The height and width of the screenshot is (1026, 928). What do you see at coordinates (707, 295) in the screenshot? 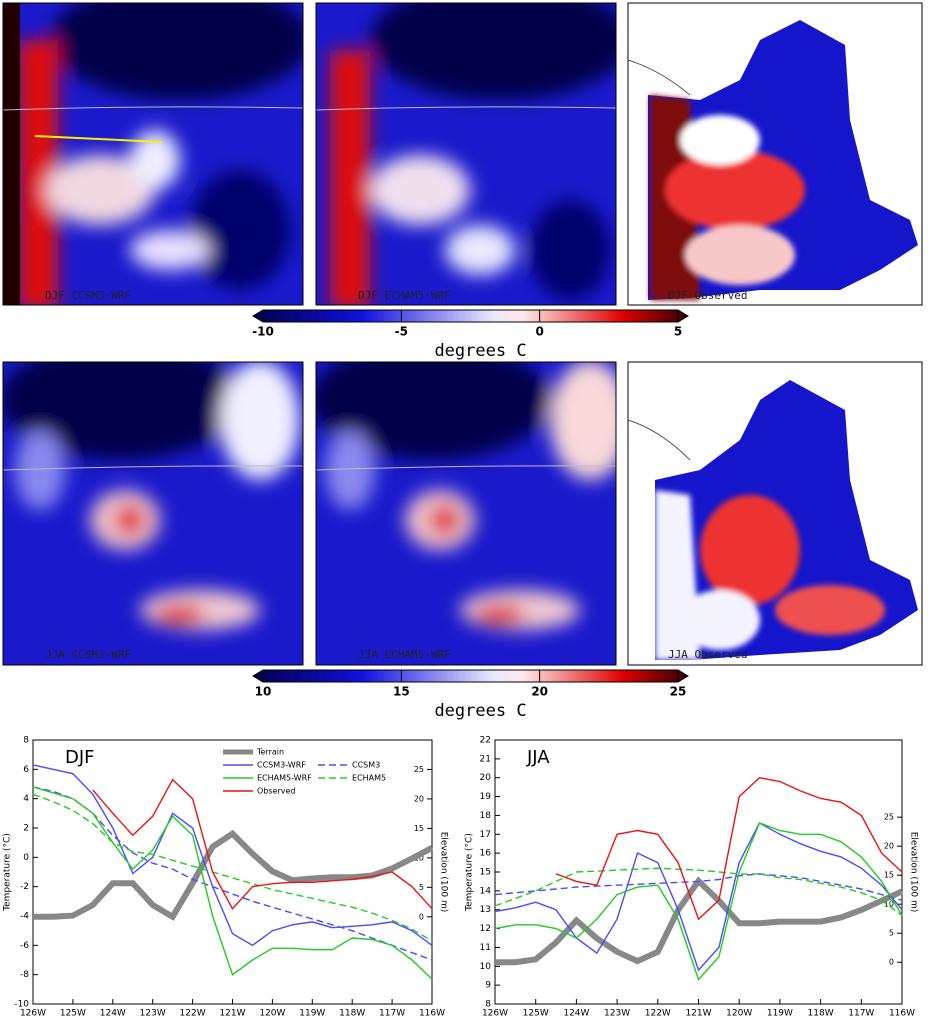
I see `map-label: DJF Observed` at bounding box center [707, 295].